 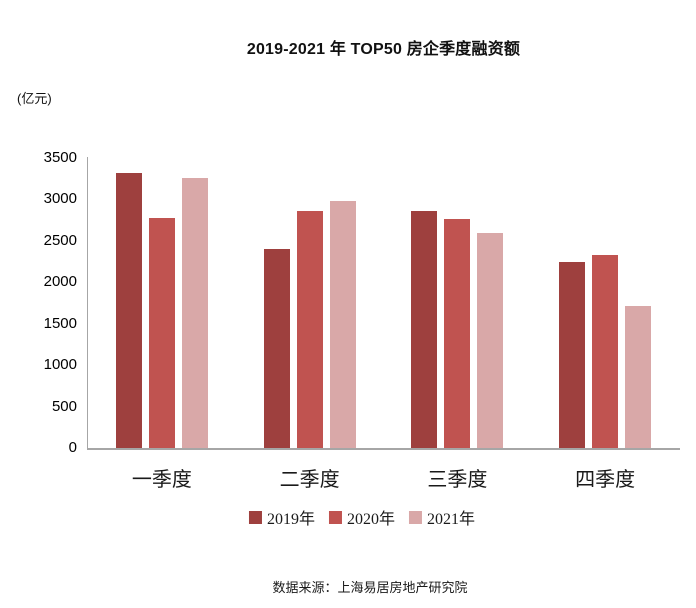 I want to click on x-axis-line, so click(x=383, y=449).